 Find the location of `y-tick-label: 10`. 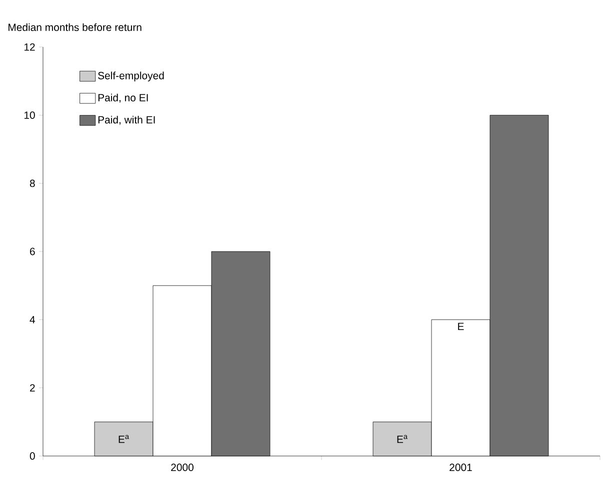

y-tick-label: 10 is located at coordinates (29, 115).